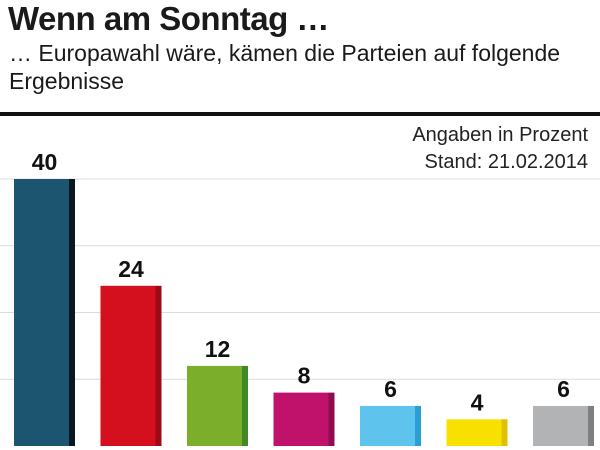 The width and height of the screenshot is (600, 450). What do you see at coordinates (563, 389) in the screenshot?
I see `bar-value-label-6: 6` at bounding box center [563, 389].